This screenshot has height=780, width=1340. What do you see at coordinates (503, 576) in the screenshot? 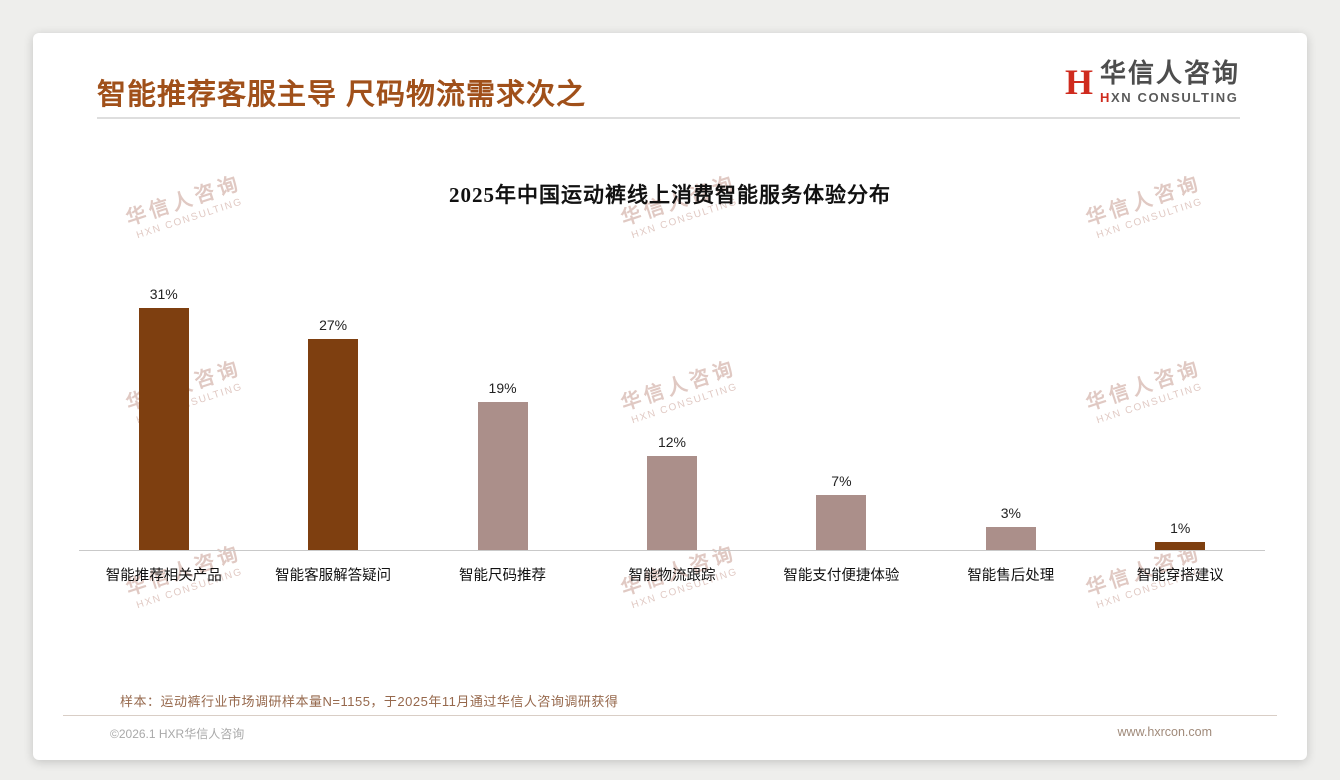
I see `category-label: 智能尺码推荐` at bounding box center [503, 576].